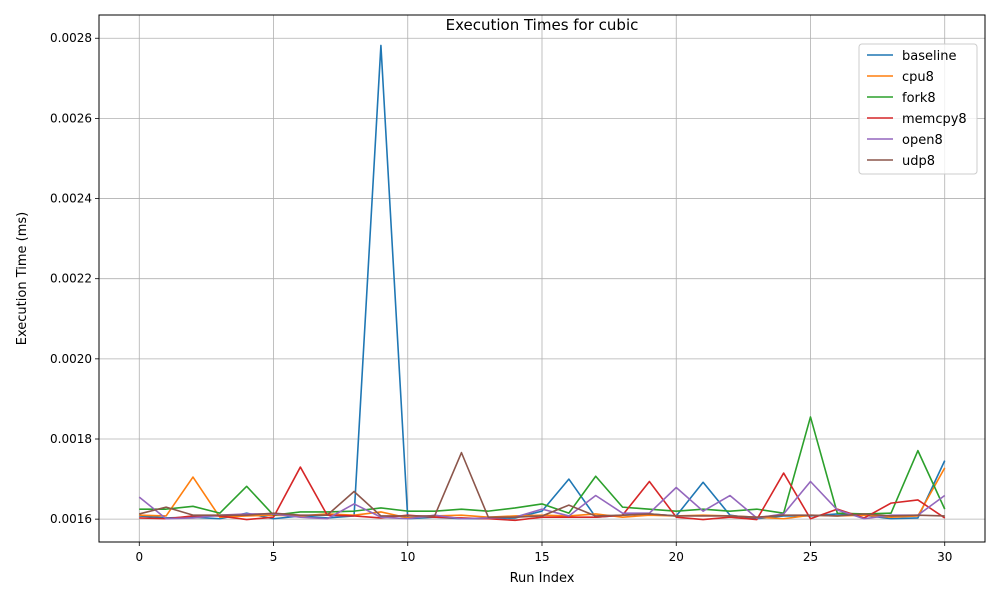  I want to click on legend: baseline cpu8 fork8 memcpy8 open8 udp8, so click(918, 109).